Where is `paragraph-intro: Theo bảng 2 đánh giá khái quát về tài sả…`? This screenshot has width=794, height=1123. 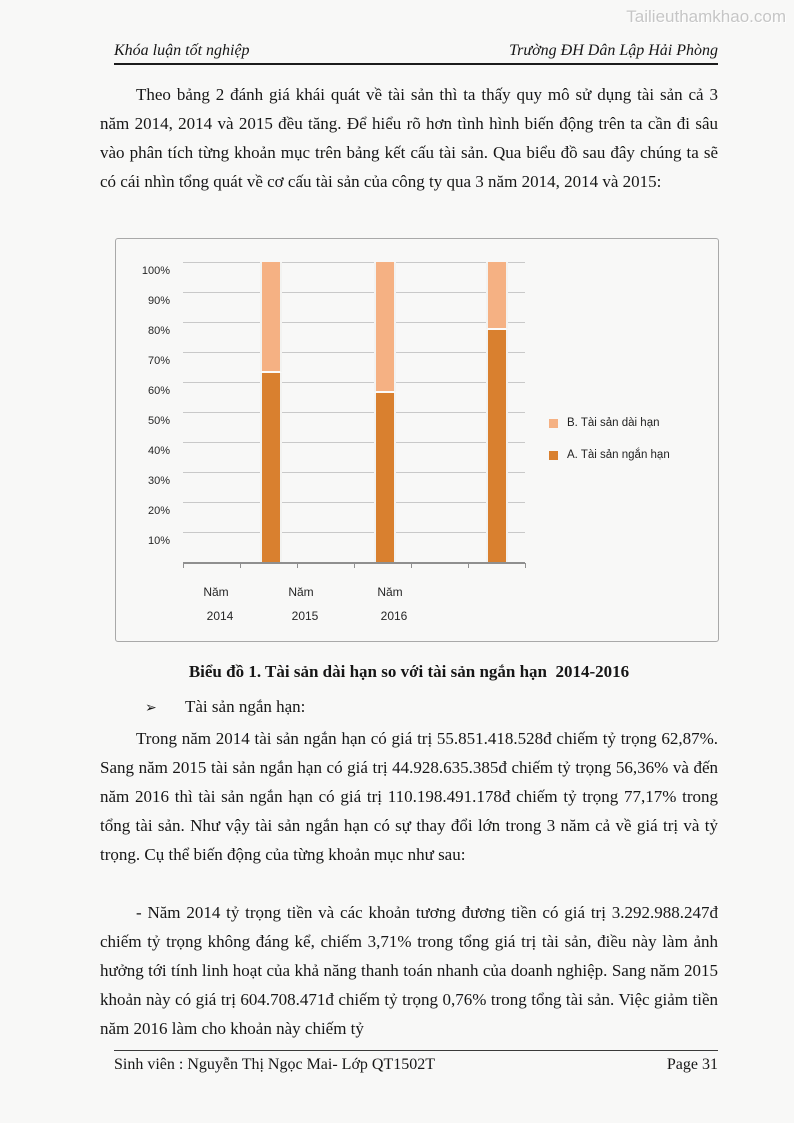 paragraph-intro: Theo bảng 2 đánh giá khái quát về tài sả… is located at coordinates (409, 138).